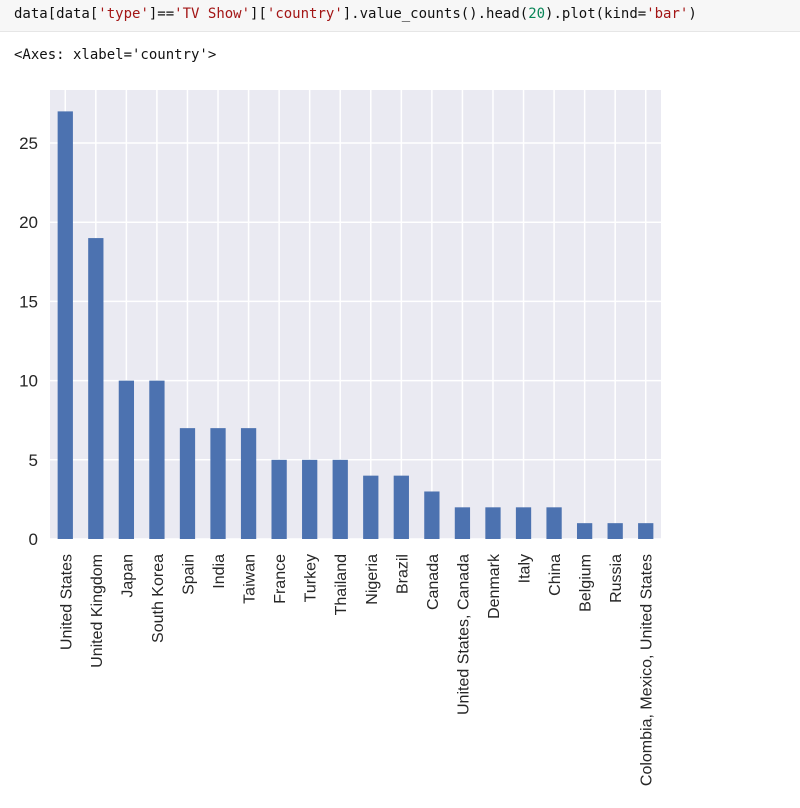  I want to click on bar-united-states, so click(65, 325).